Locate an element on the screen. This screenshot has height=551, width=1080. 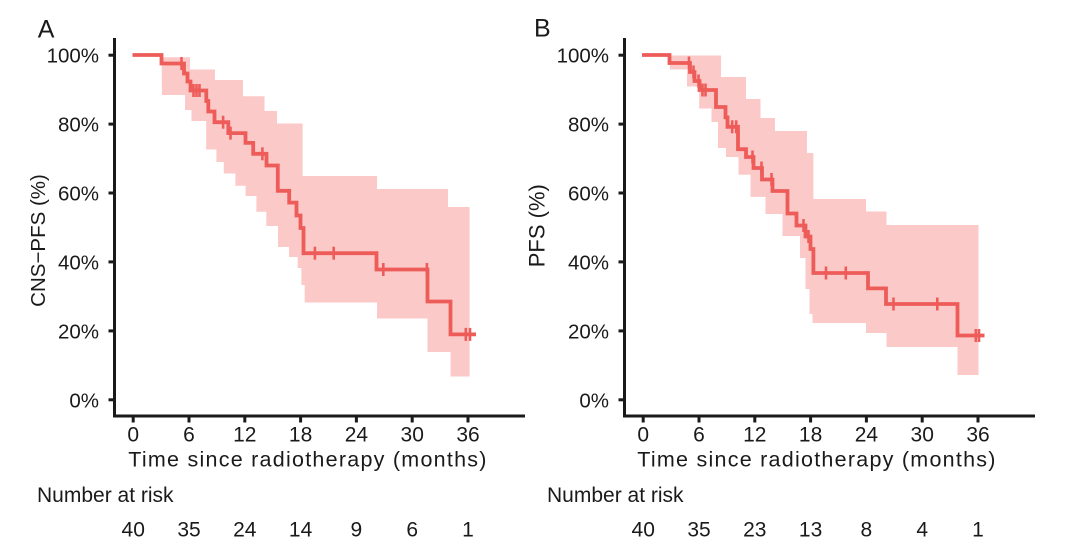
svg-text: 13 is located at coordinates (810, 529).